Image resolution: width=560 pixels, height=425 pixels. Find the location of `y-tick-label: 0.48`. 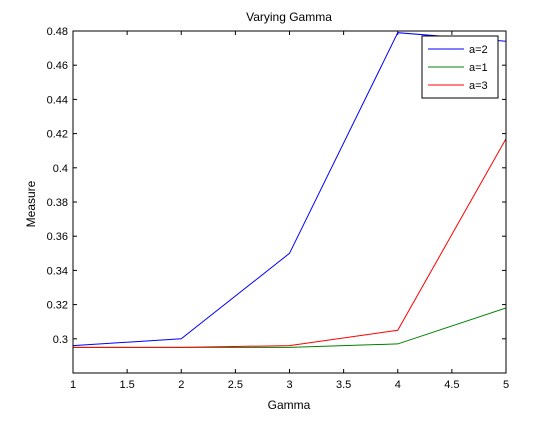

y-tick-label: 0.48 is located at coordinates (57, 32).